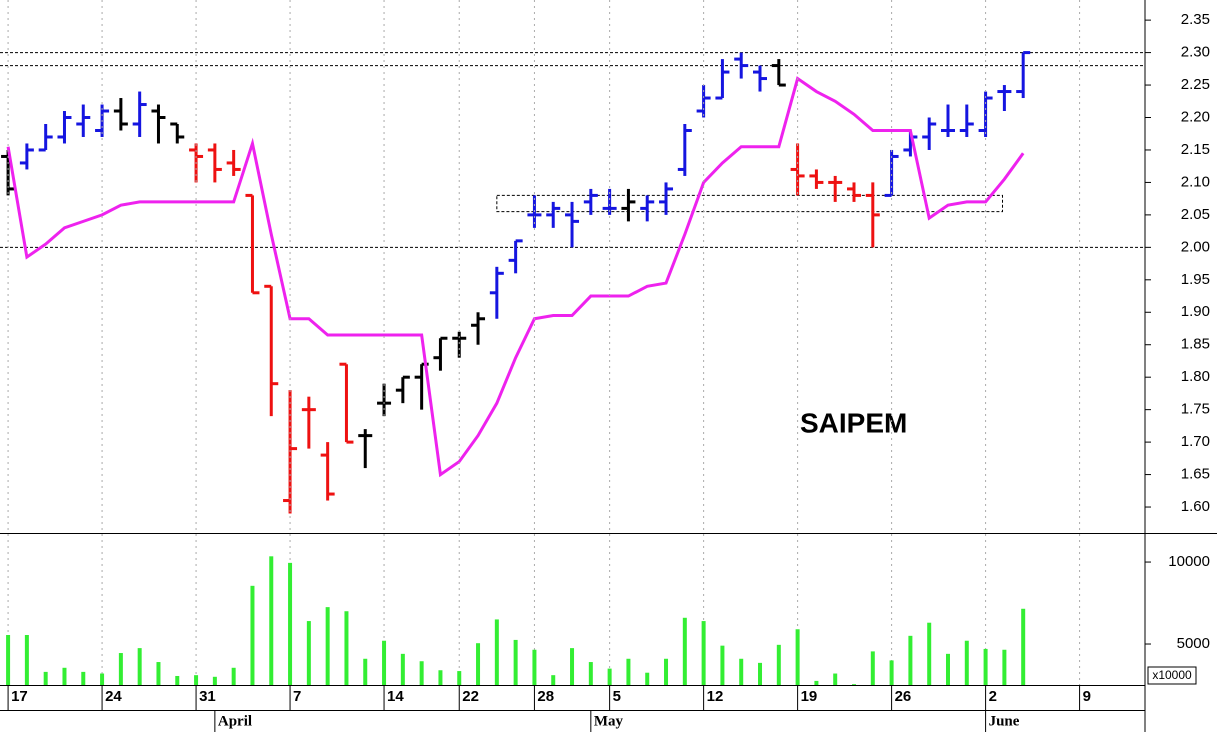  Describe the element at coordinates (609, 721) in the screenshot. I see `month-label: May` at that location.